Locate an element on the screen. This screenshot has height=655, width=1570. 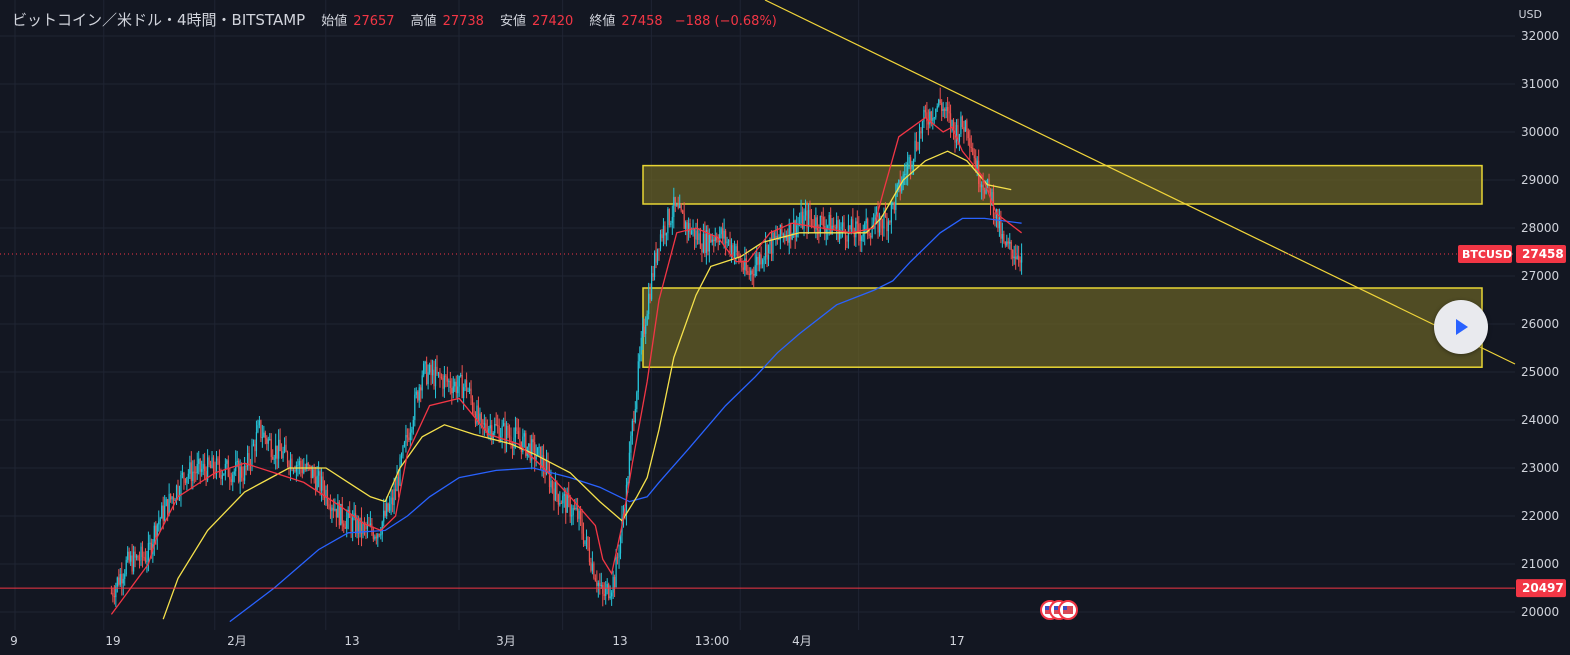
y-tick-label: 23000 is located at coordinates (1540, 468).